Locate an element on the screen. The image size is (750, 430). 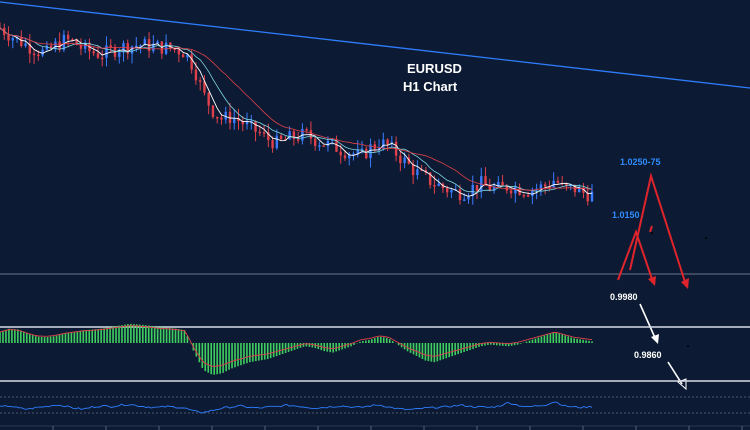
projection-layer is located at coordinates (662, 281).